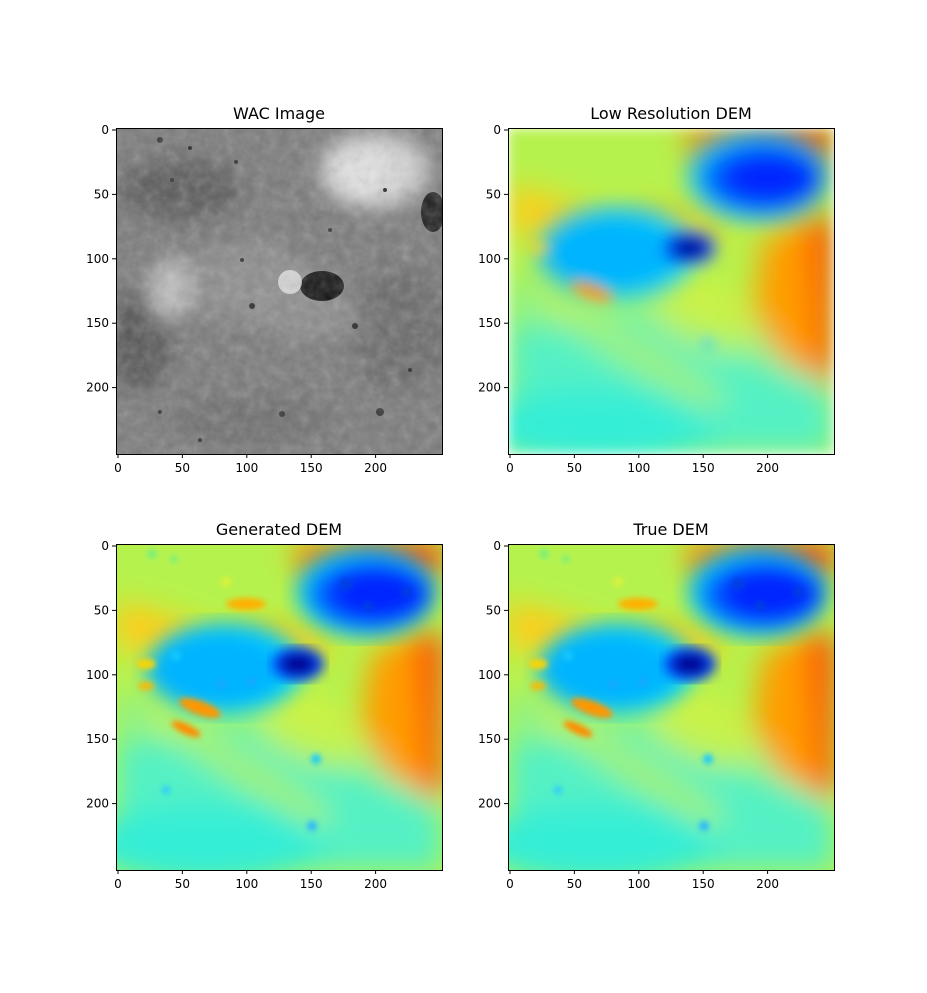  I want to click on generated-ytick-label-1: 50, so click(101, 610).